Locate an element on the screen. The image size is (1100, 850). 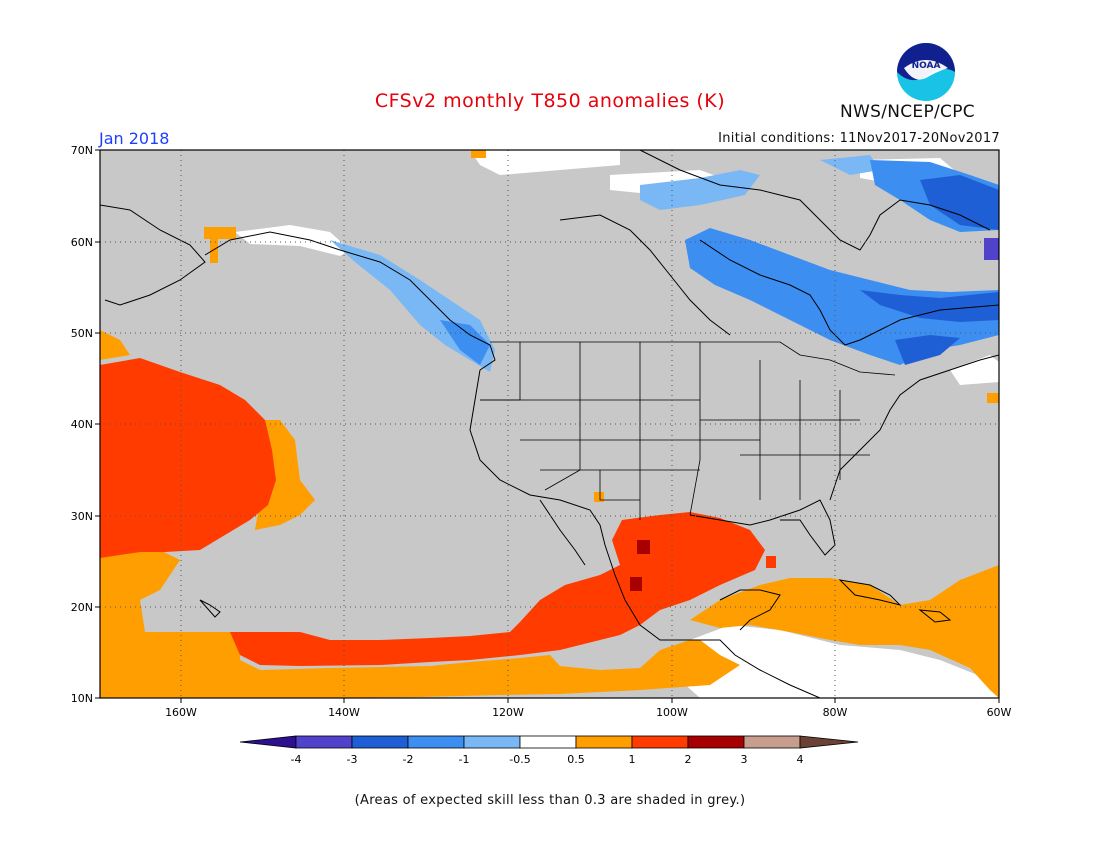
lon-label: 100W is located at coordinates (672, 712).